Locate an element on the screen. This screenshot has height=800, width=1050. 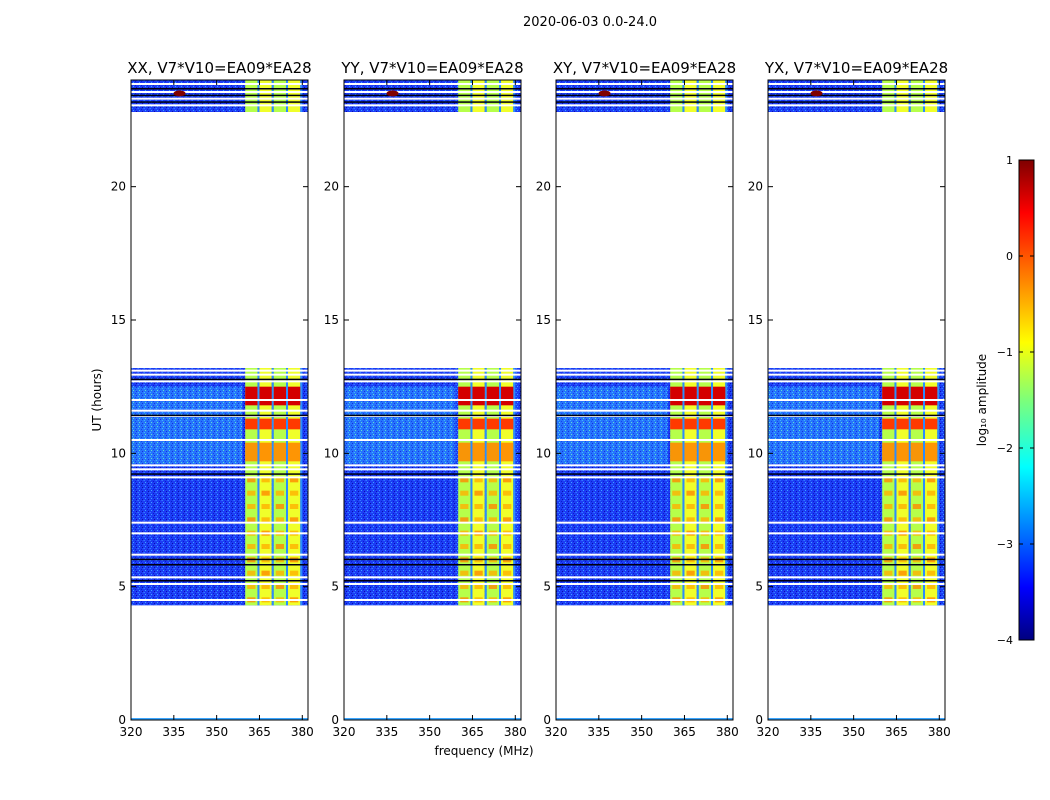
x-tick-label: 380 is located at coordinates (939, 732).